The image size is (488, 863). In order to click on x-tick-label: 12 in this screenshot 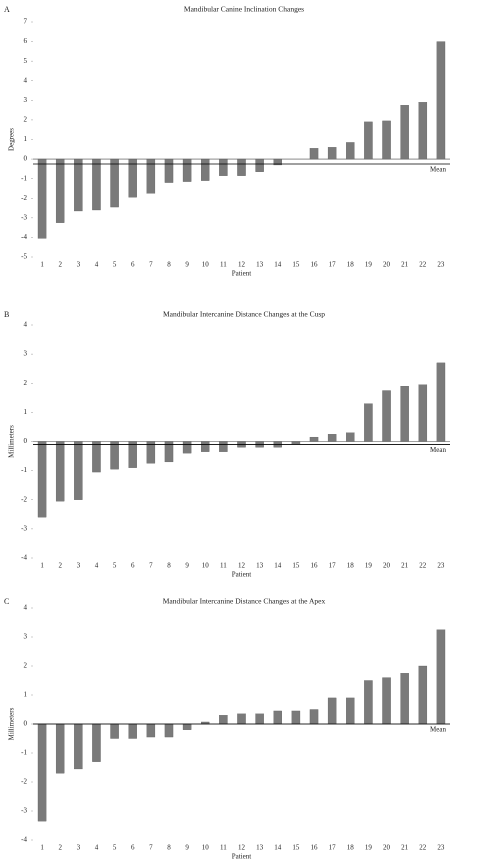, I will do `click(242, 265)`.